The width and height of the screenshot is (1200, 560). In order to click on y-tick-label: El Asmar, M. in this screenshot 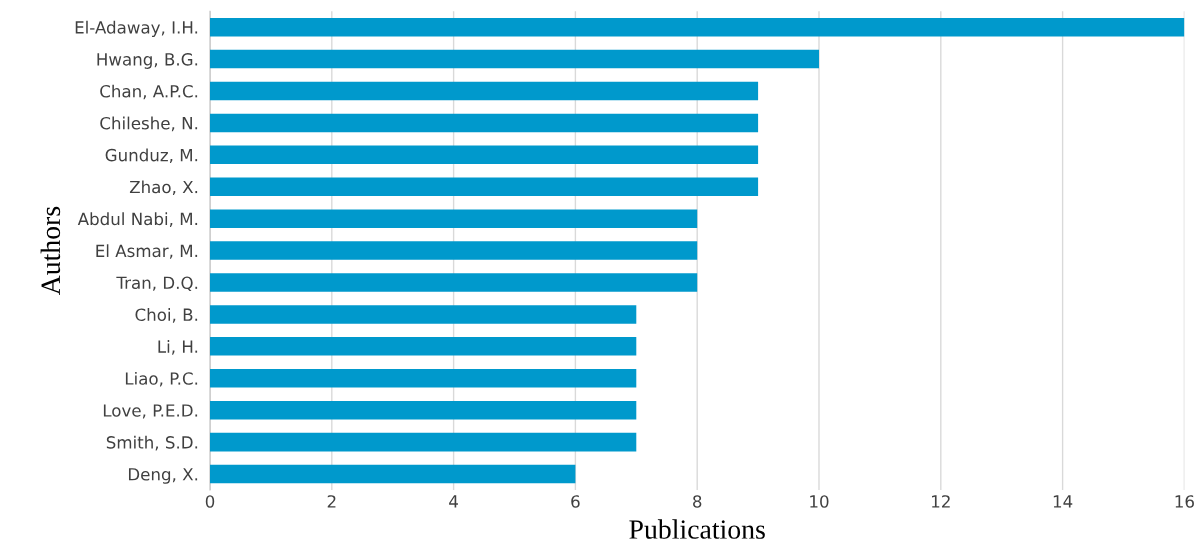, I will do `click(147, 251)`.